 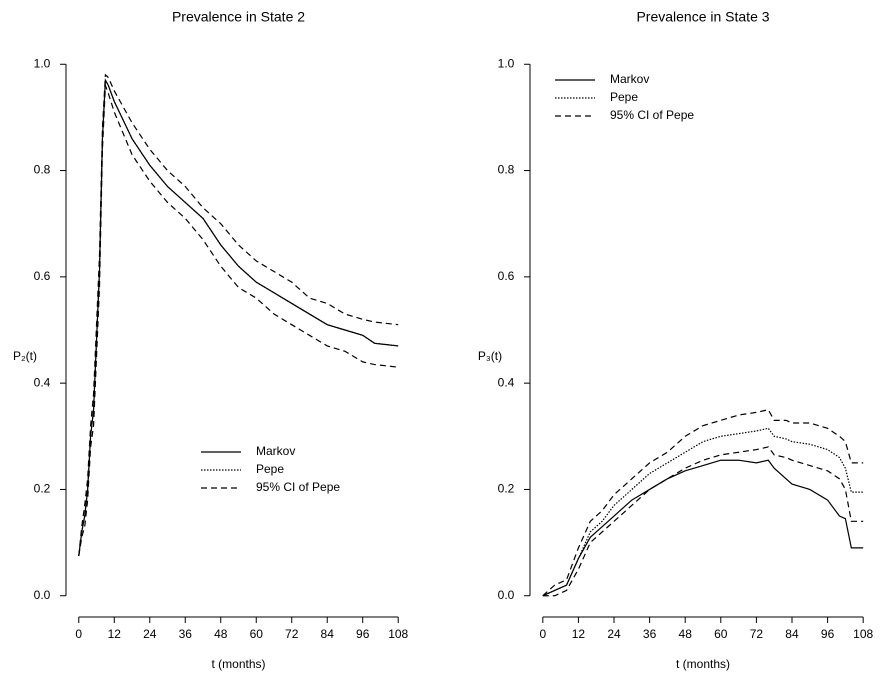 I want to click on chart-title: Prevalence in State 3, so click(x=702, y=17).